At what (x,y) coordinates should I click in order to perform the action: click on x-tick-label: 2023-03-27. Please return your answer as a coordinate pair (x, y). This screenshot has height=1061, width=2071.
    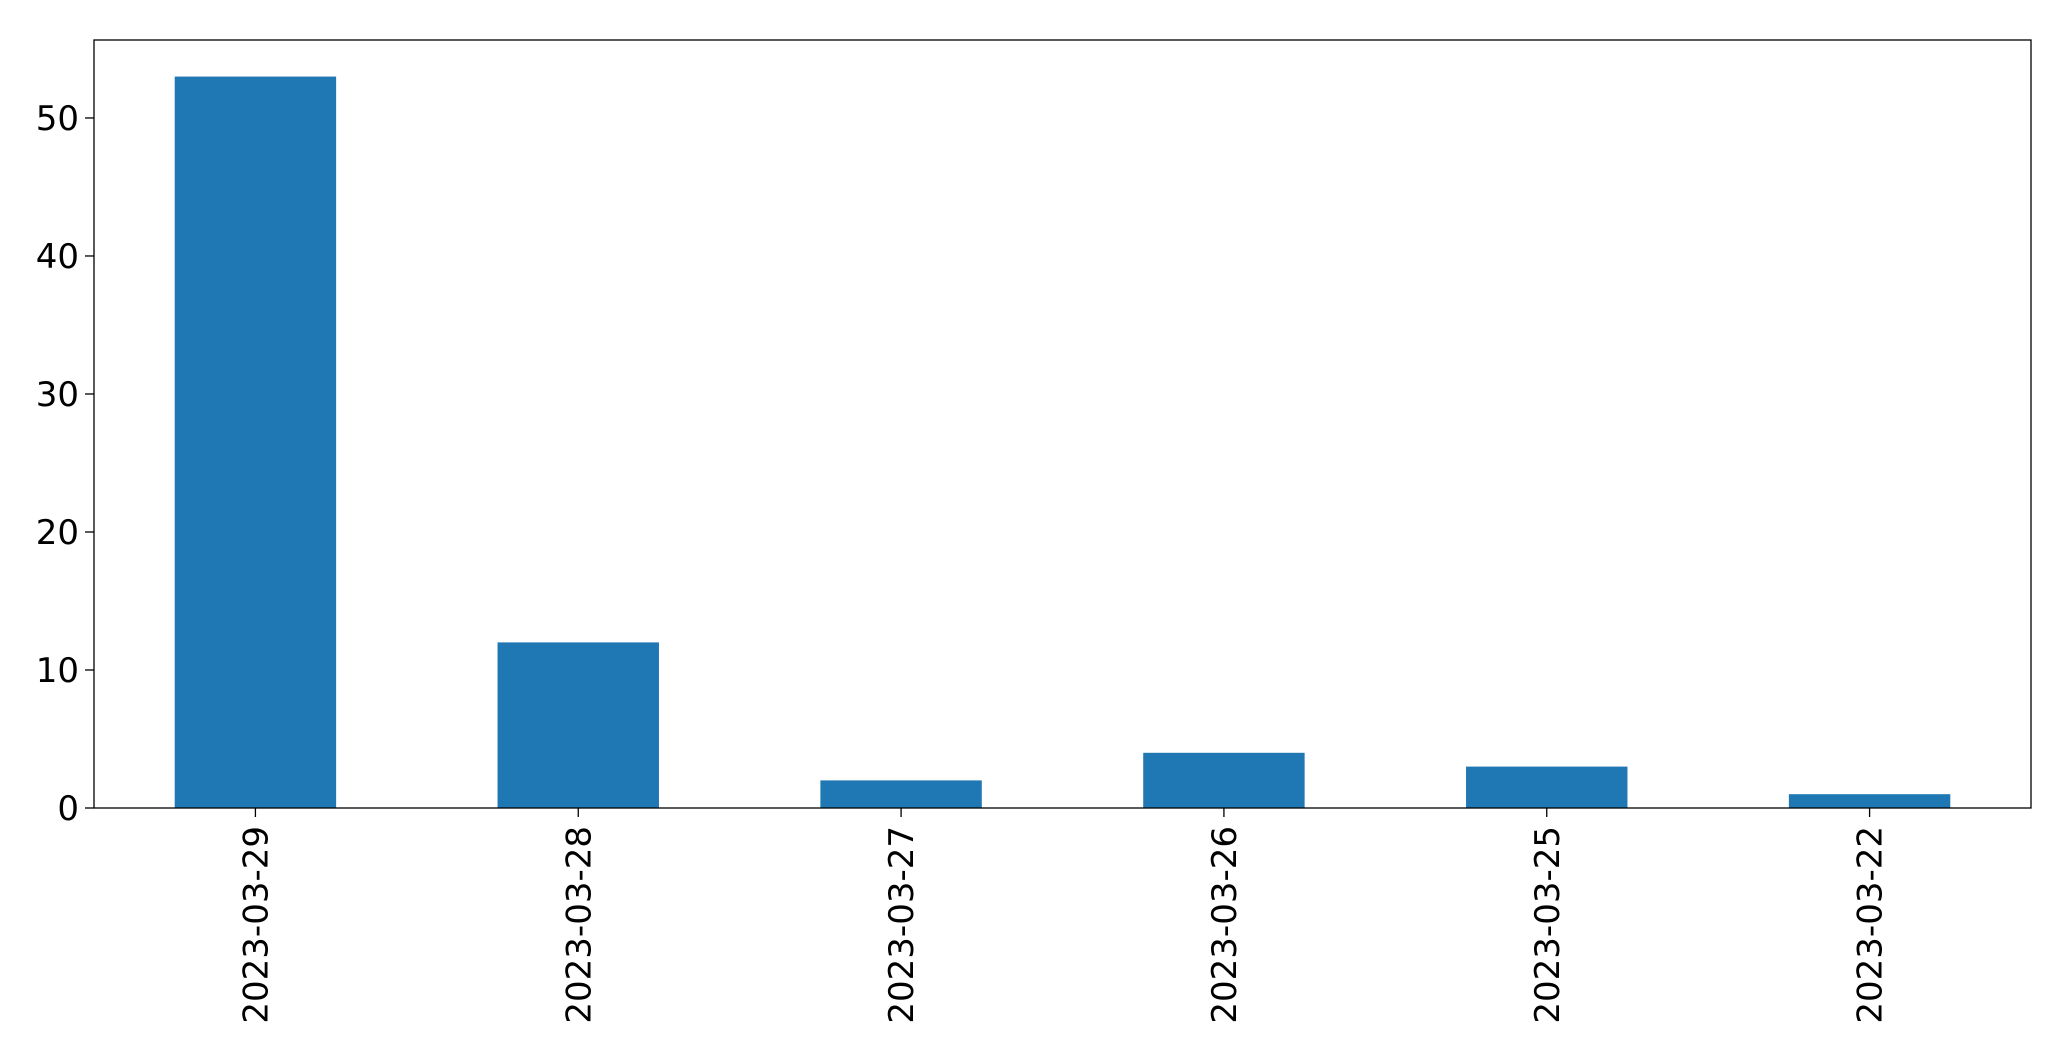
    Looking at the image, I should click on (902, 925).